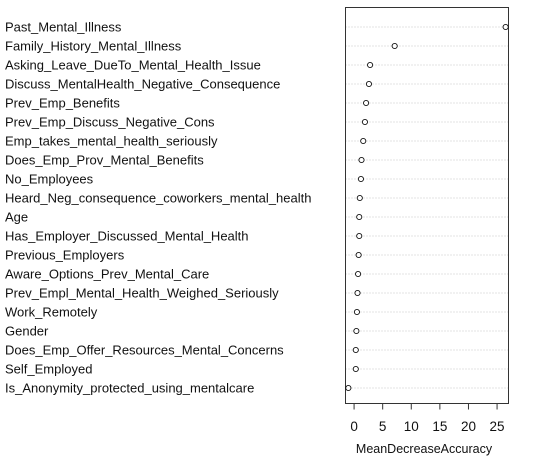  I want to click on category-label: Gender, so click(27, 331).